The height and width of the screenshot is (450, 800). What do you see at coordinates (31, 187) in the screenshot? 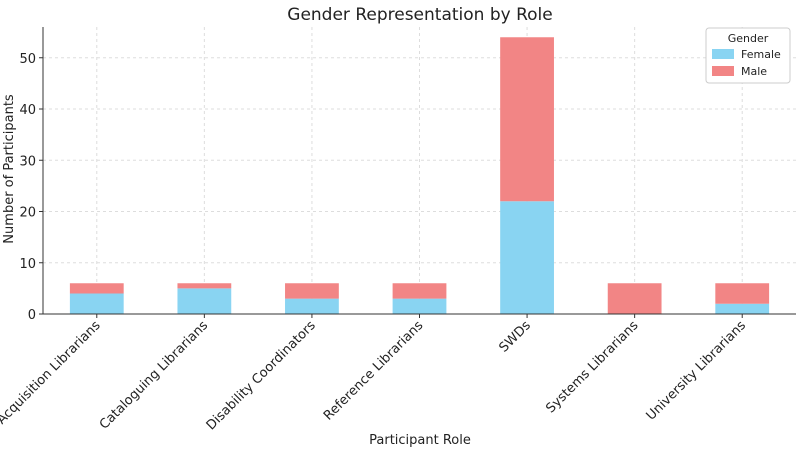
I see `y-ticks: 0 10 20 30 40 50` at bounding box center [31, 187].